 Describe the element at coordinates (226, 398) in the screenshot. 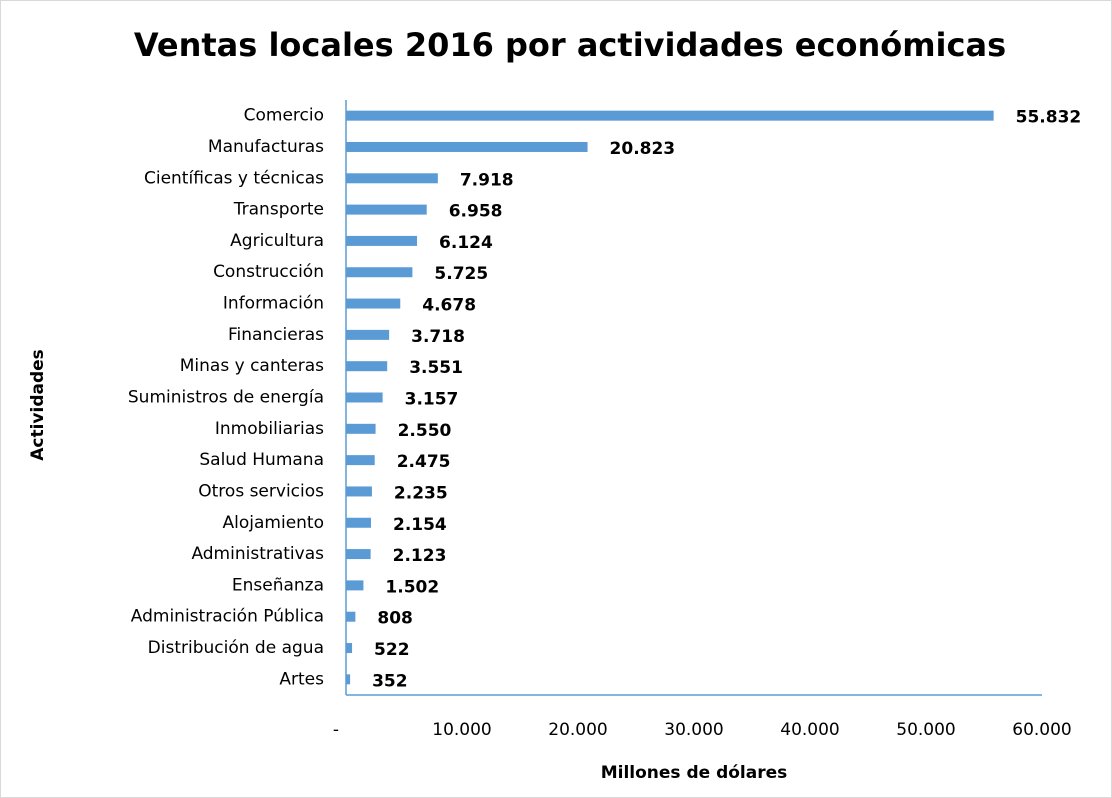

I see `y-tick-label: Suministros de energía` at that location.